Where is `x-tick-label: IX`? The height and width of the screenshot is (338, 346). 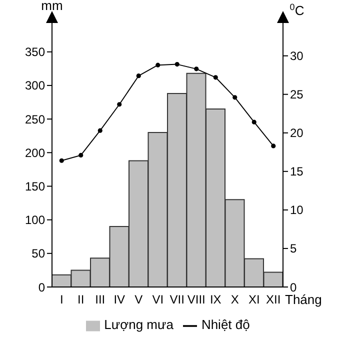 x-tick-label: IX is located at coordinates (216, 299).